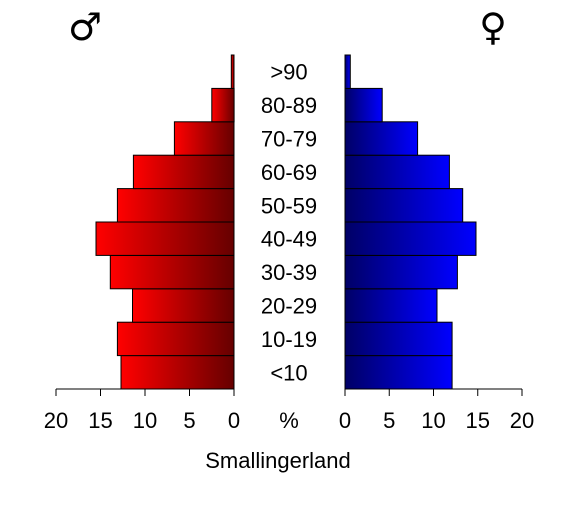  Describe the element at coordinates (278, 460) in the screenshot. I see `chart-title: Smallingerland` at that location.